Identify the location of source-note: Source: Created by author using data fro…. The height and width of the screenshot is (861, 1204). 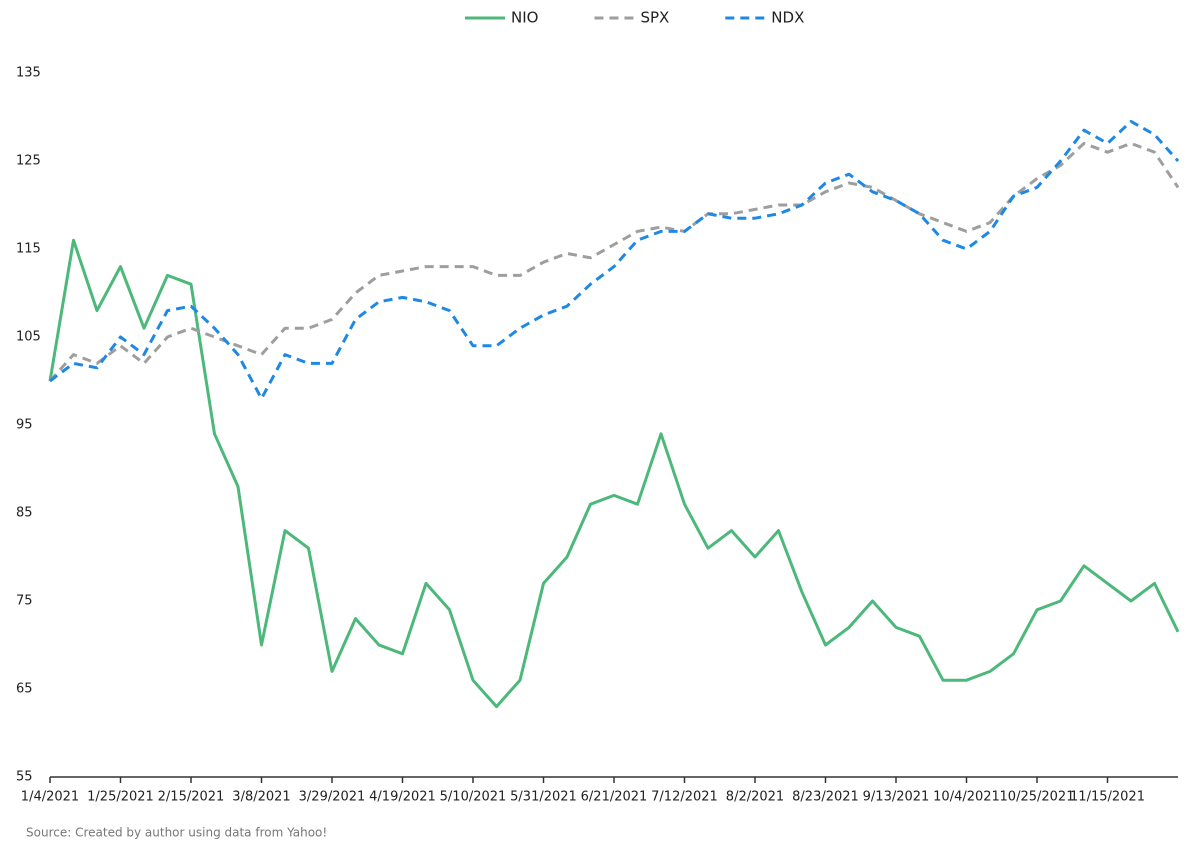
(176, 833).